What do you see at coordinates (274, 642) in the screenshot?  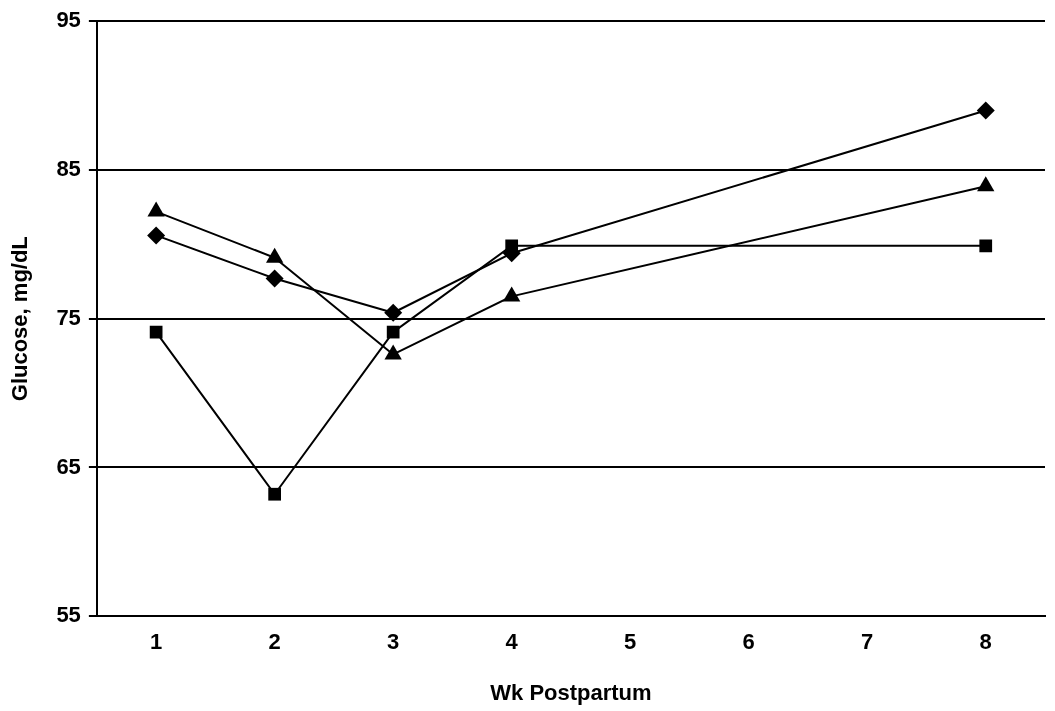 I see `x-tick-label: 2` at bounding box center [274, 642].